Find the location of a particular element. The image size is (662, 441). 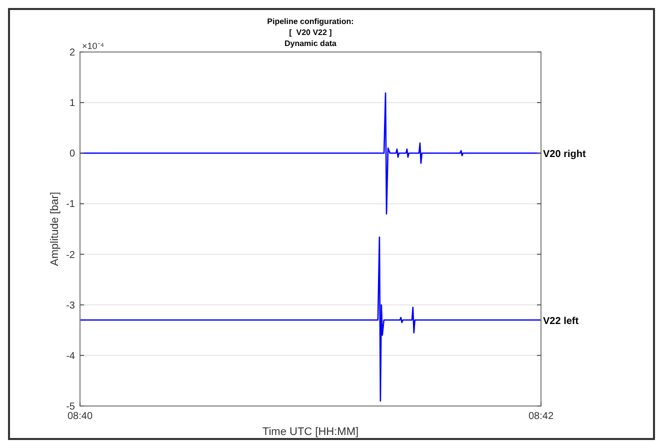

y-tick-label: -4 is located at coordinates (71, 356).